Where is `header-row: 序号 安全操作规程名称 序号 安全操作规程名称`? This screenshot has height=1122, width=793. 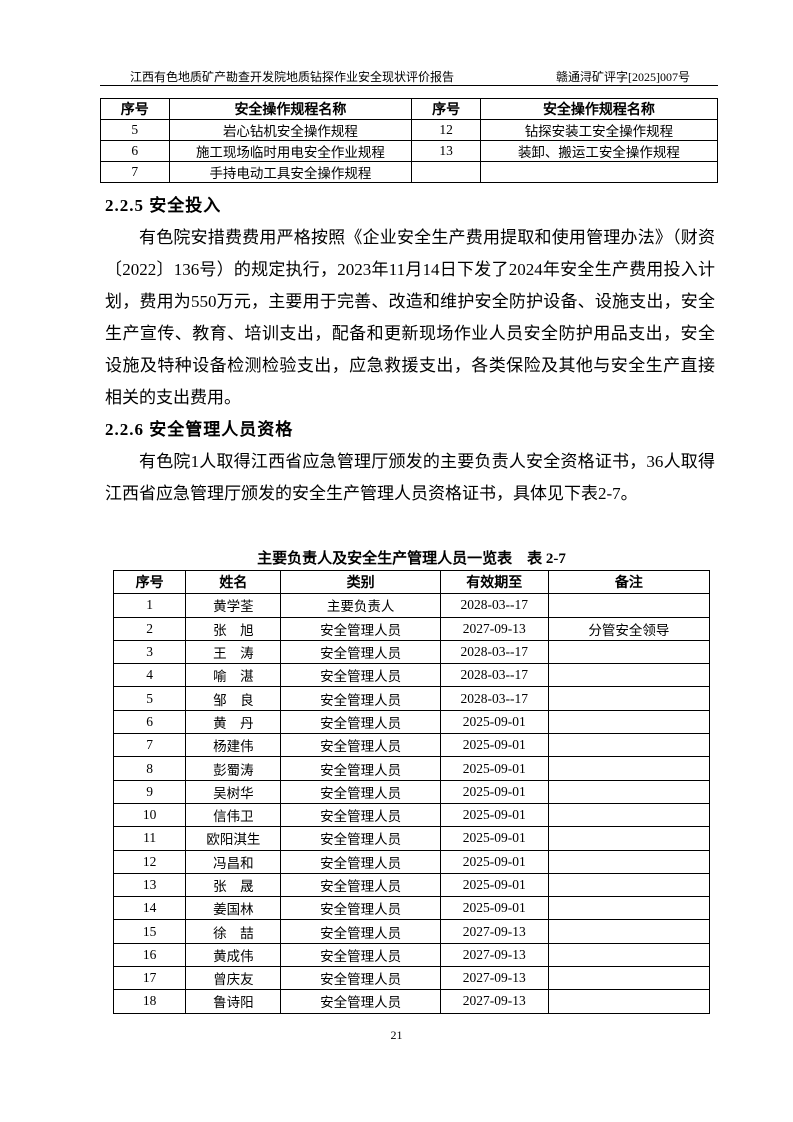 header-row: 序号 安全操作规程名称 序号 安全操作规程名称 is located at coordinates (409, 109).